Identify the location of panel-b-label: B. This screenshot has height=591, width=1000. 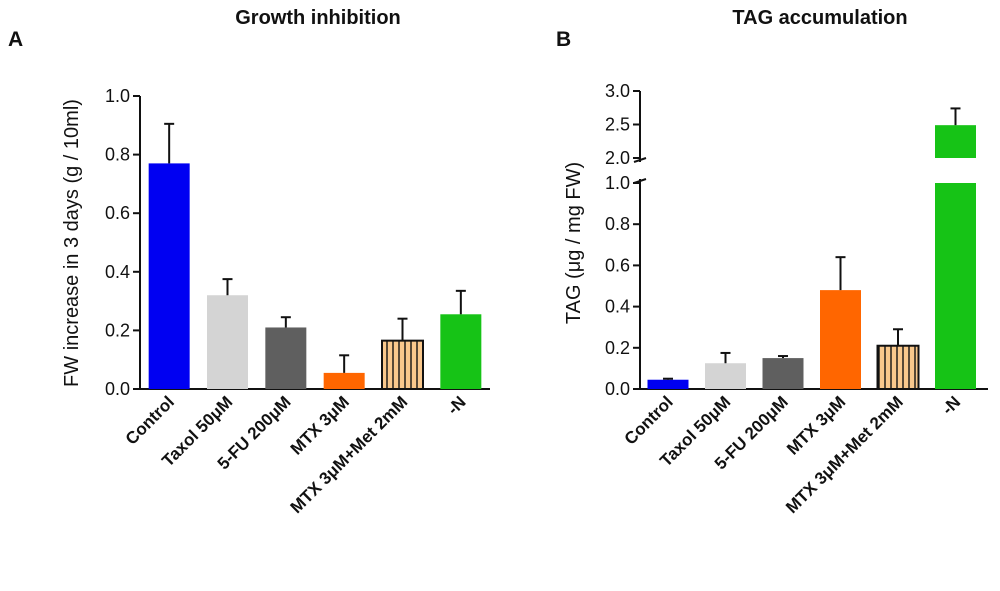
(563, 39).